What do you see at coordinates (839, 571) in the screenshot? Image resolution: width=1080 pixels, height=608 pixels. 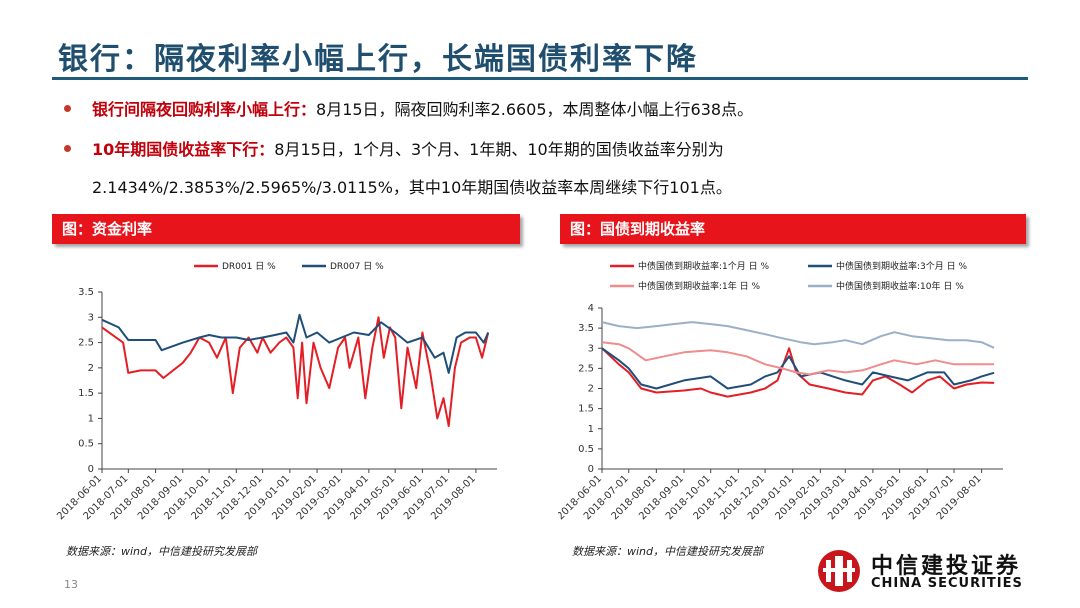 I see `logo-icon` at bounding box center [839, 571].